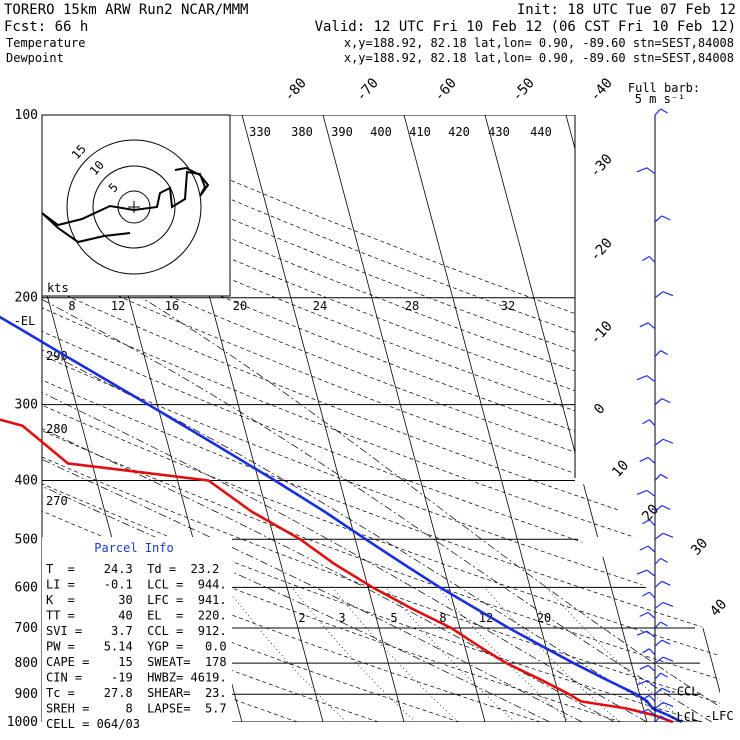 The height and width of the screenshot is (740, 740). What do you see at coordinates (136, 616) in the screenshot?
I see `parcel-info-row: TT = 40 EL = 220.` at bounding box center [136, 616].